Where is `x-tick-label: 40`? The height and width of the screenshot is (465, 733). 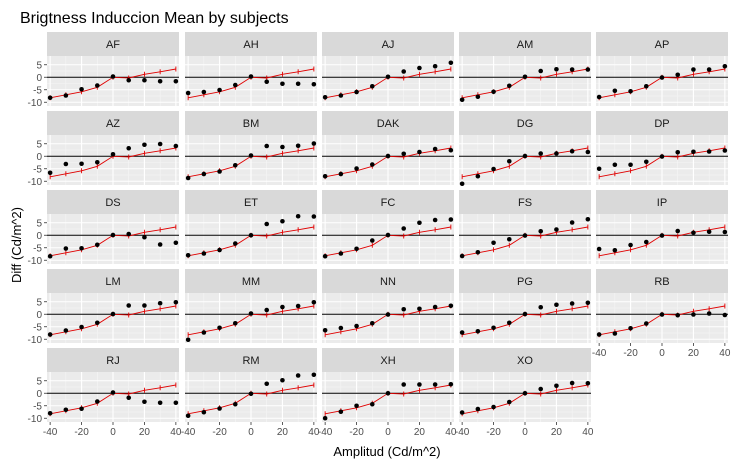 x-tick-label: 40 is located at coordinates (725, 353).